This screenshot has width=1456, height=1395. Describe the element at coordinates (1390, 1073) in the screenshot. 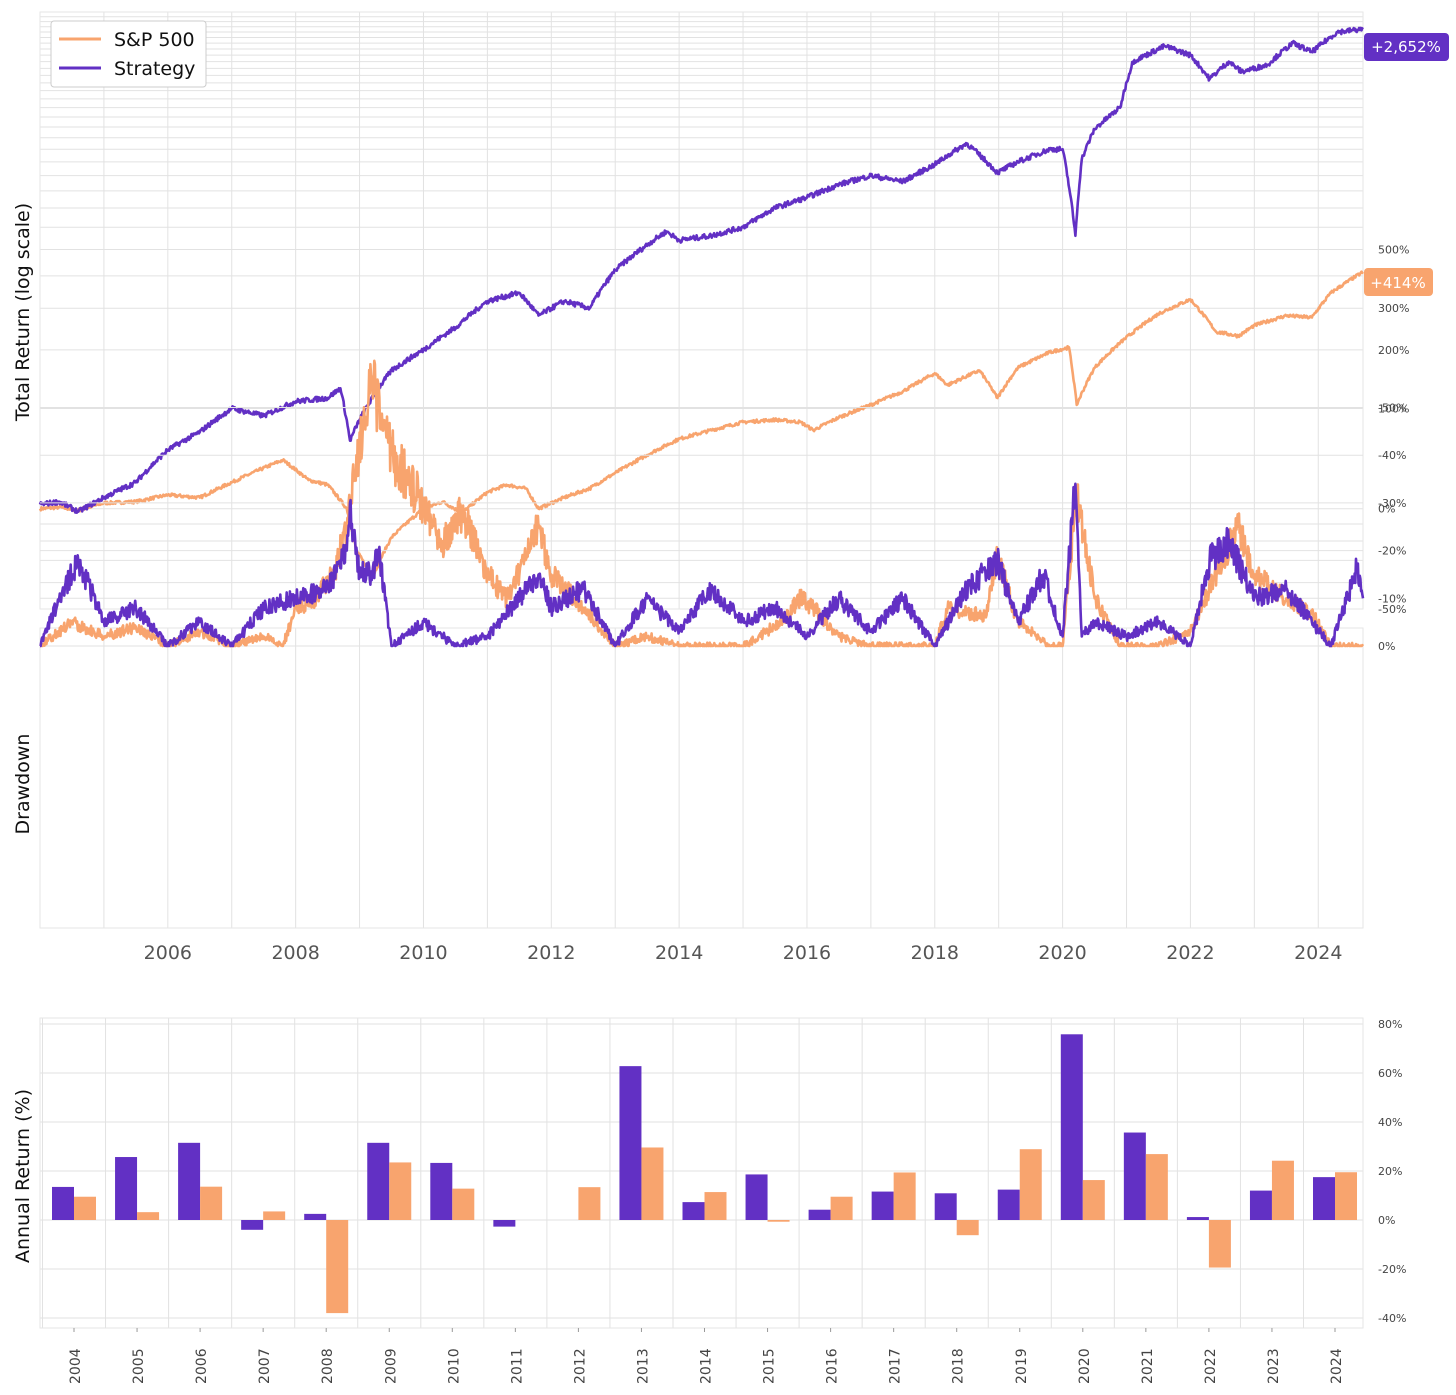

I see `annual-return-ytick-60: 60%` at that location.